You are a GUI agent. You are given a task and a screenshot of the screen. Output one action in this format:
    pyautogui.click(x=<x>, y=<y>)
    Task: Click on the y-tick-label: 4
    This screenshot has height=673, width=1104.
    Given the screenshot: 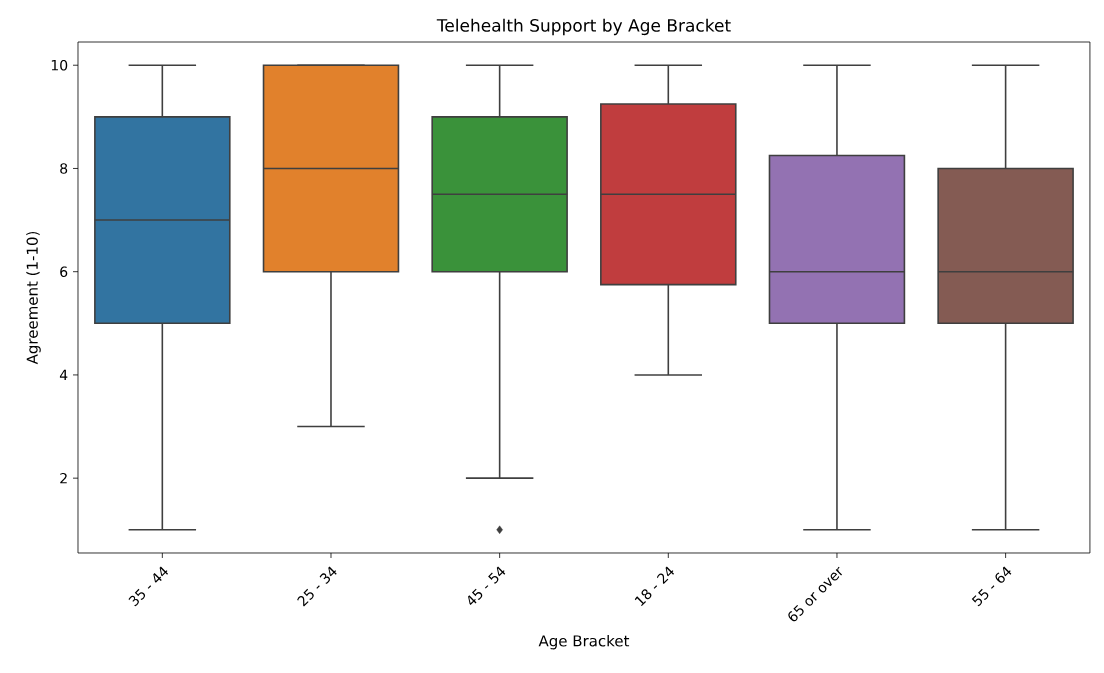 What is the action you would take?
    pyautogui.click(x=63, y=375)
    